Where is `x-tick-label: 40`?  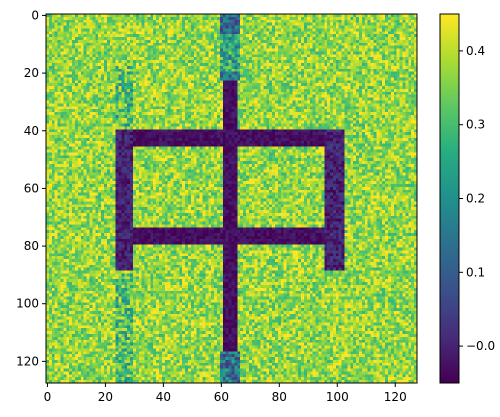
x-tick-label: 40 is located at coordinates (163, 397).